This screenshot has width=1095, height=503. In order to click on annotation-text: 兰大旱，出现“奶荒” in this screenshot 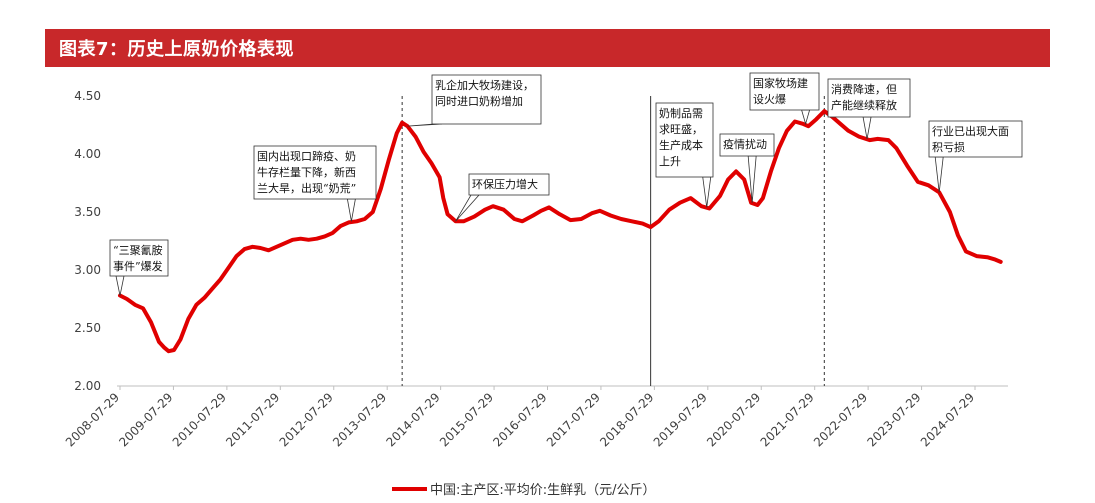, I will do `click(306, 188)`.